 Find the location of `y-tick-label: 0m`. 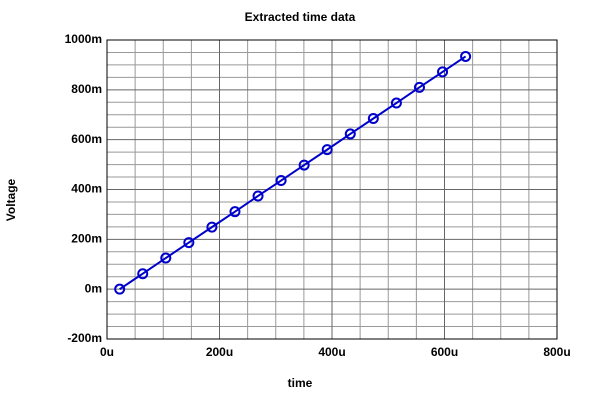

y-tick-label: 0m is located at coordinates (93, 288).